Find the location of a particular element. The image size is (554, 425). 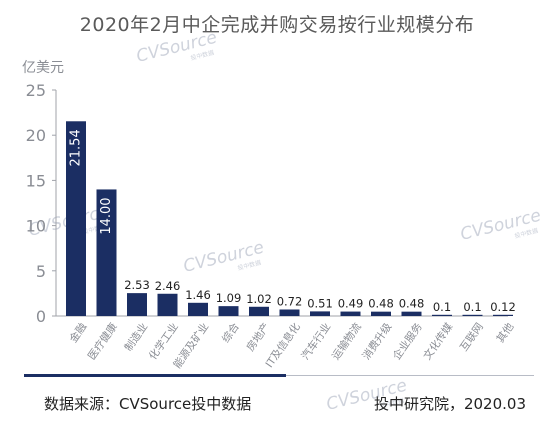

value-label: 14.00 is located at coordinates (106, 215).